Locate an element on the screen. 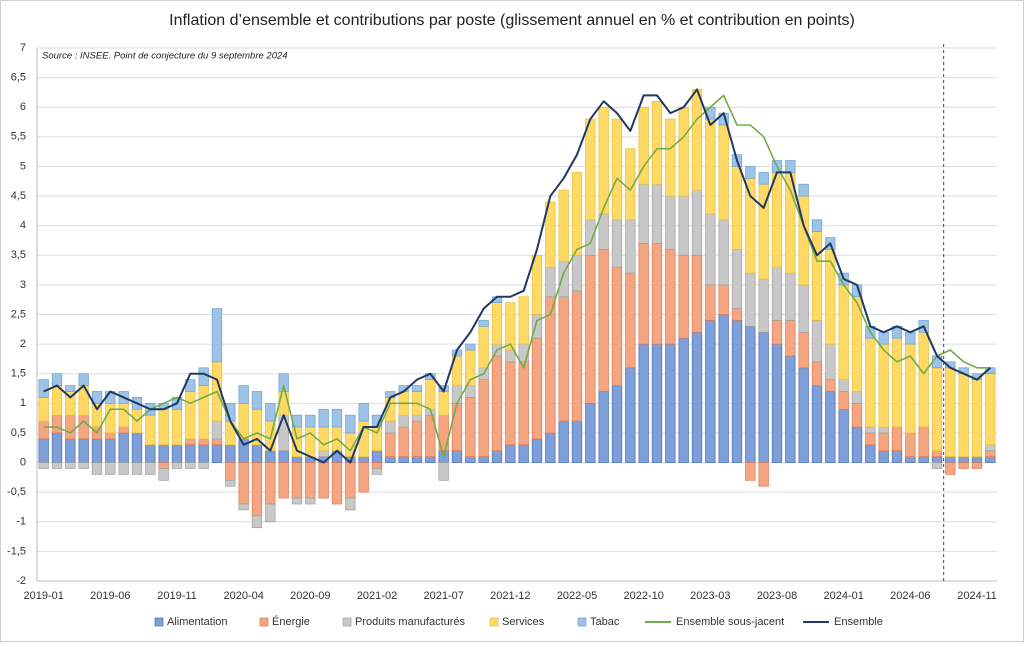 This screenshot has height=647, width=1024. x-tick-label: 2020-09 is located at coordinates (310, 596).